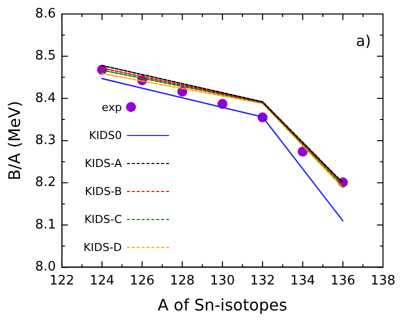 The width and height of the screenshot is (407, 322). I want to click on x-axis-title: A of Sn-isotopes, so click(223, 305).